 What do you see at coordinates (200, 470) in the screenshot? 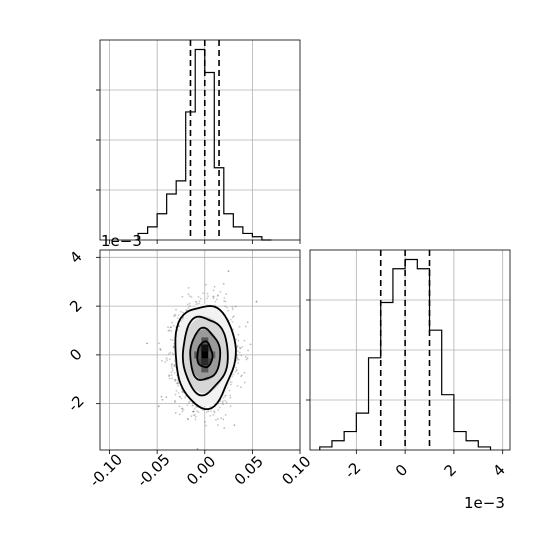
I see `joint-x-ticks: -0.10 -0.05 0.00 0.05 0.10` at bounding box center [200, 470].